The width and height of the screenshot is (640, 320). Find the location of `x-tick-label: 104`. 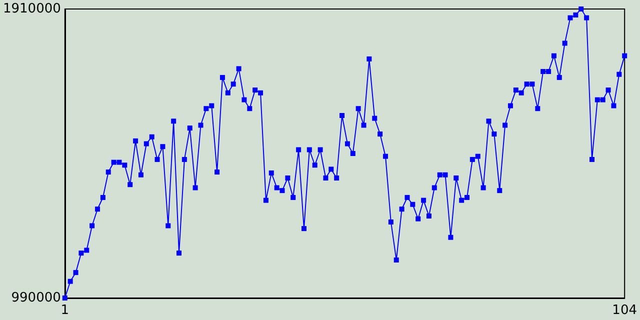

x-tick-label: 104 is located at coordinates (625, 310).